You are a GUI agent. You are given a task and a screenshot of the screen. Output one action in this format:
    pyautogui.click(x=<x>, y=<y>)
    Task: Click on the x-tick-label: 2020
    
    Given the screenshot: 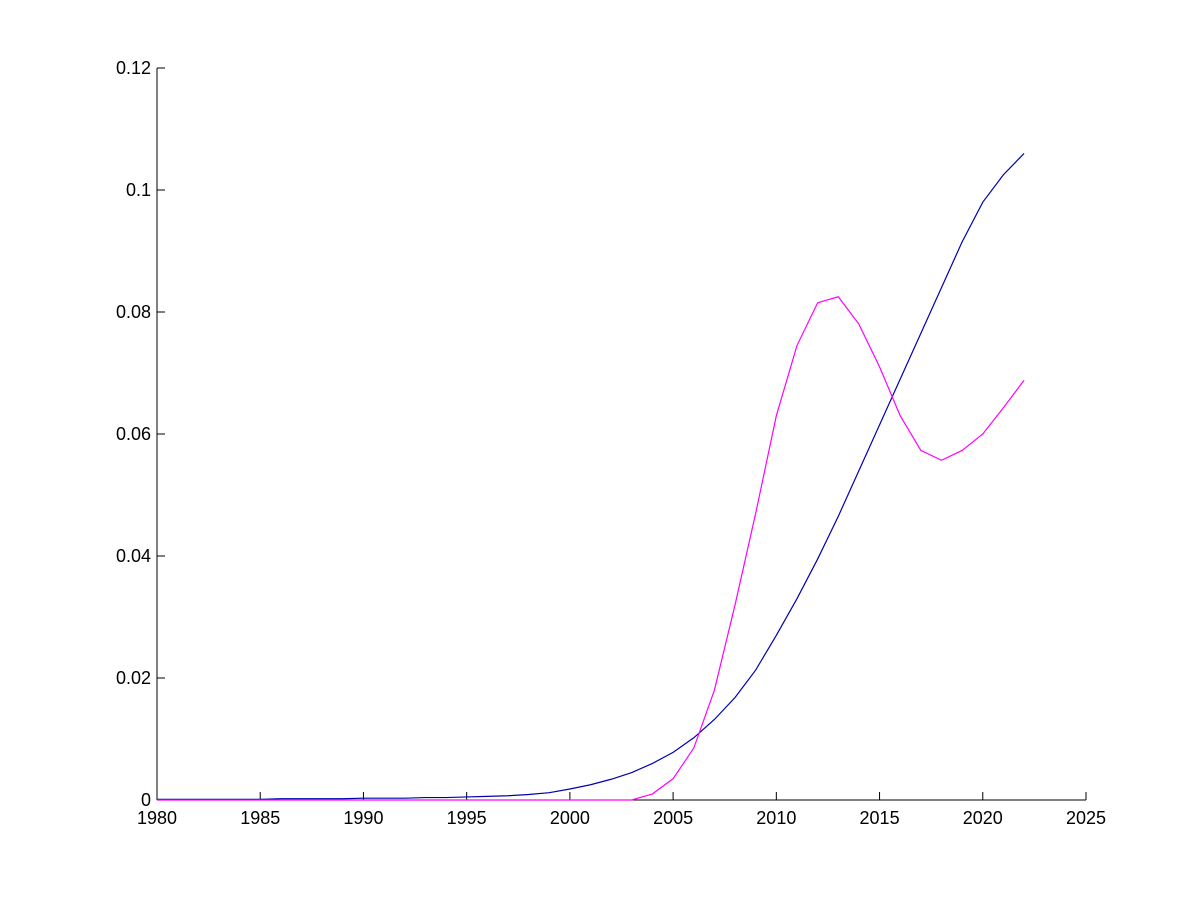 What is the action you would take?
    pyautogui.click(x=983, y=818)
    